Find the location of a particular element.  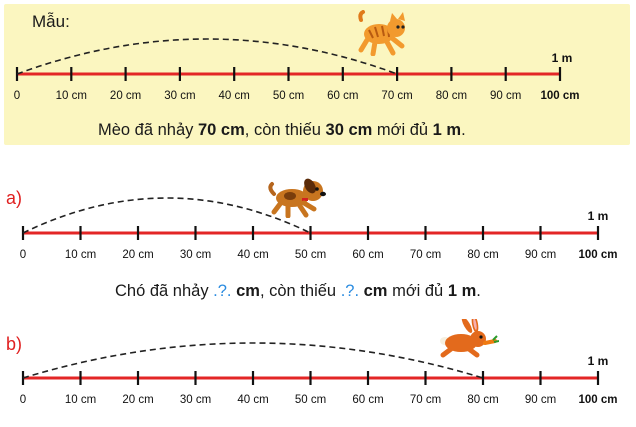

cat-icon is located at coordinates (383, 35).